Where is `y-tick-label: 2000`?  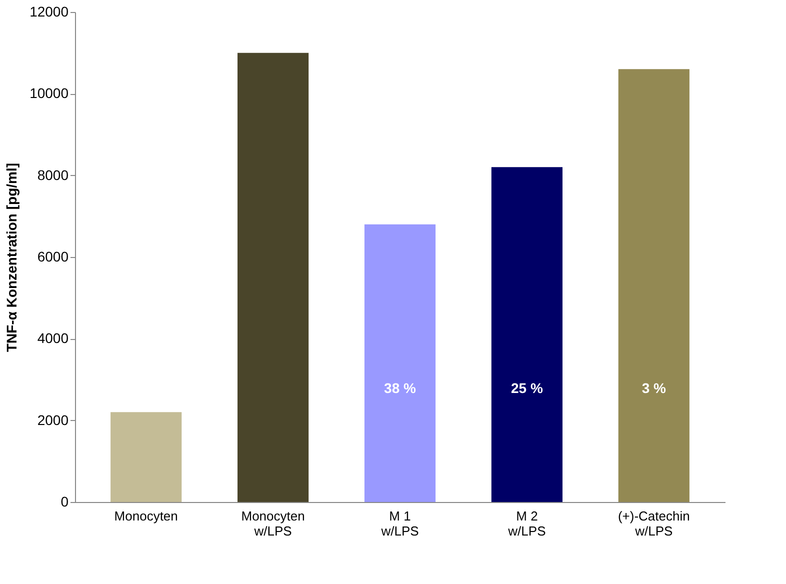 y-tick-label: 2000 is located at coordinates (53, 420).